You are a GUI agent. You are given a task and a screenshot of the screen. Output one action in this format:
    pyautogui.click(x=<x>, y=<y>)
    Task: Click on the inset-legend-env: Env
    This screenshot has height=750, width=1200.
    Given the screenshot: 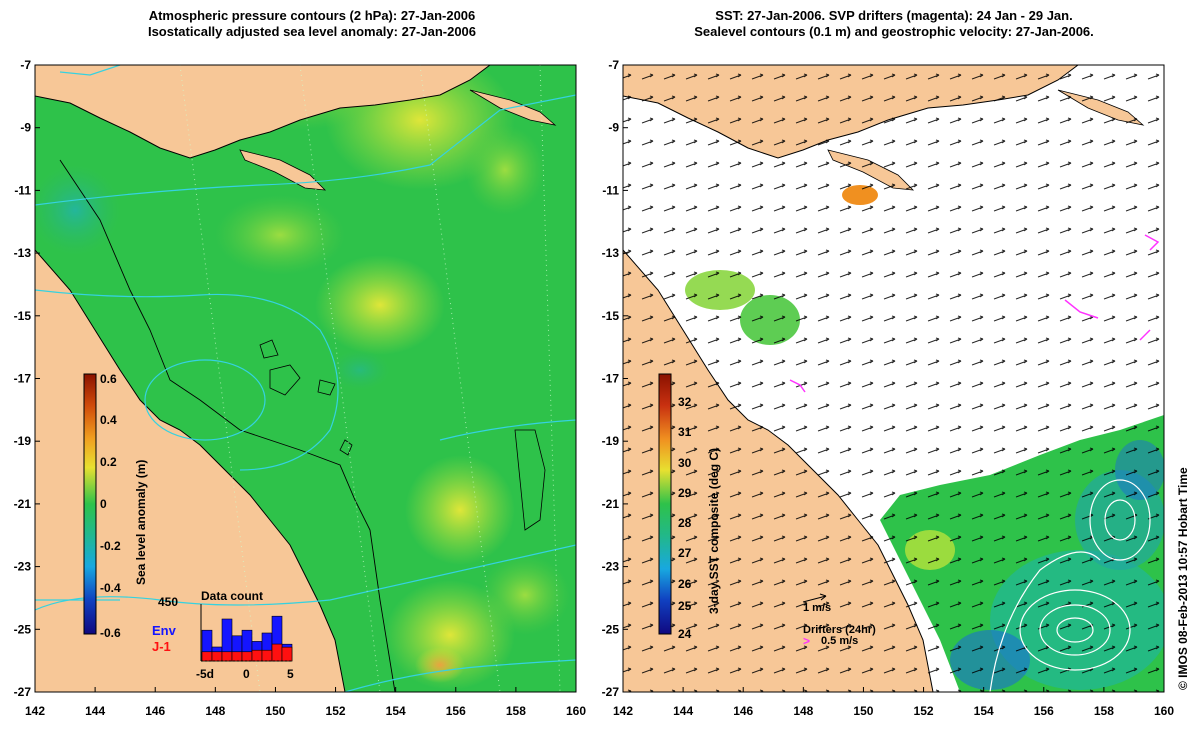 What is the action you would take?
    pyautogui.click(x=164, y=630)
    